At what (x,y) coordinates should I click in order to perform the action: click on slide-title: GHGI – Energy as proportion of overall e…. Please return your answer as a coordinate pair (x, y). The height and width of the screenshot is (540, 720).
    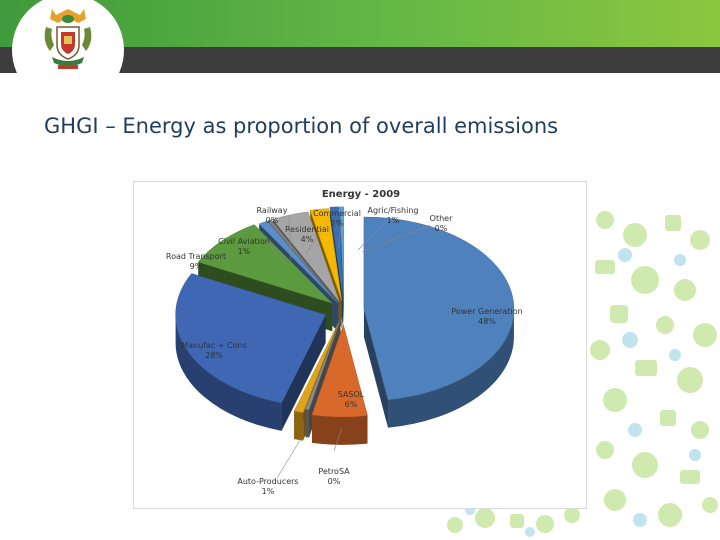
    Looking at the image, I should click on (301, 126).